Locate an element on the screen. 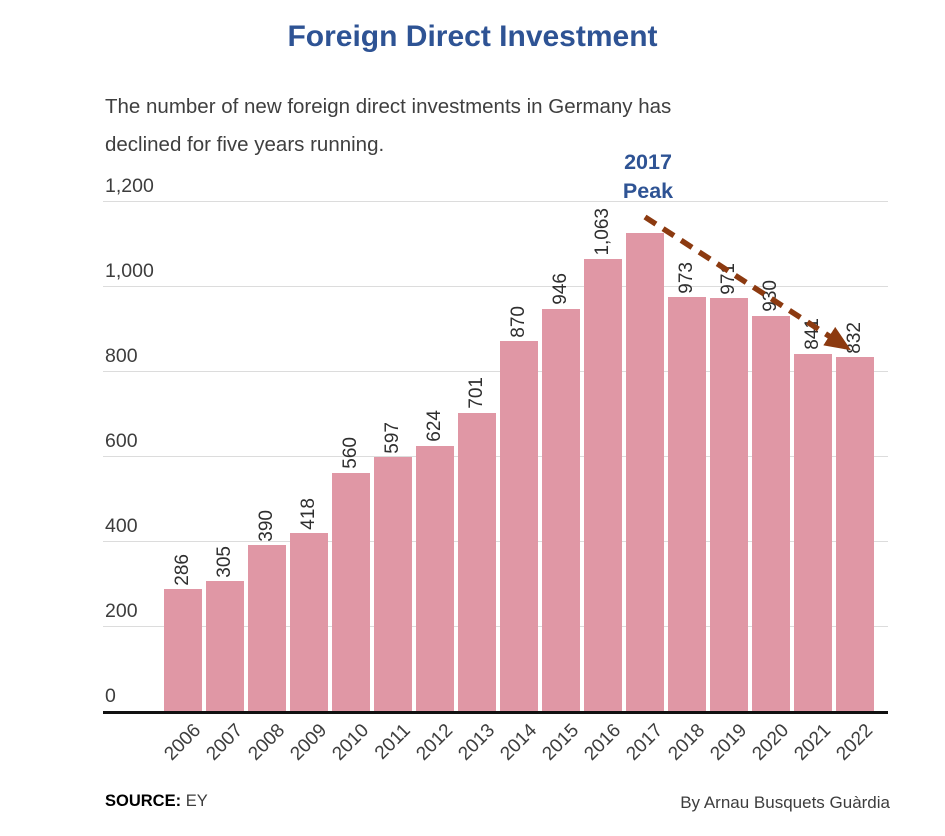 This screenshot has width=945, height=836. y-axis-tick-800: 800 is located at coordinates (121, 356).